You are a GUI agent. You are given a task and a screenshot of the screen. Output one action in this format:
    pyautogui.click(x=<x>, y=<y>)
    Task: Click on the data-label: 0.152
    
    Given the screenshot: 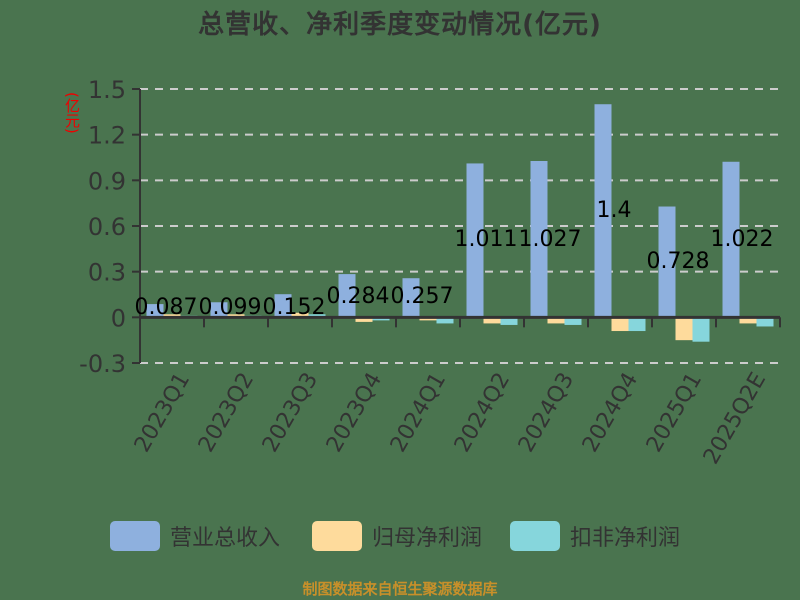 What is the action you would take?
    pyautogui.click(x=294, y=307)
    